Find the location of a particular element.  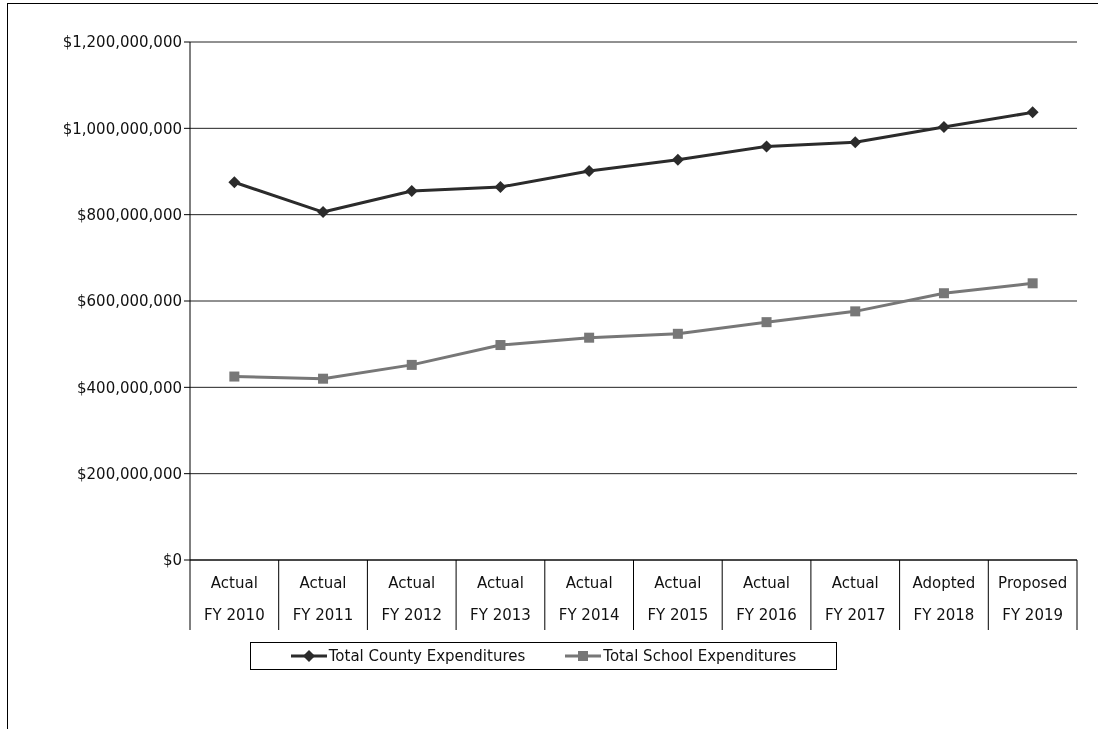

y-tick-label: $800,000,000 is located at coordinates (129, 214).